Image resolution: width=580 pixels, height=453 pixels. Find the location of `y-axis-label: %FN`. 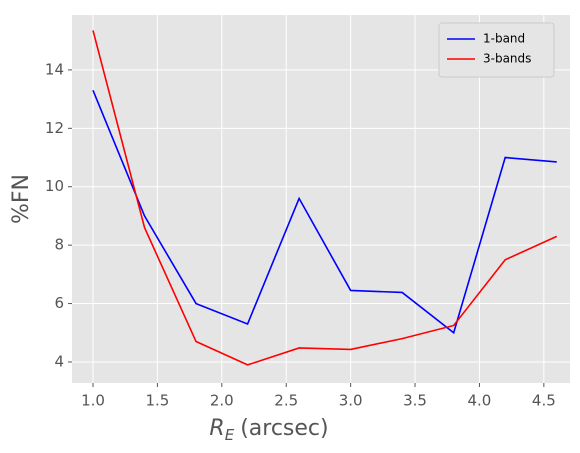

y-axis-label: %FN is located at coordinates (21, 199).